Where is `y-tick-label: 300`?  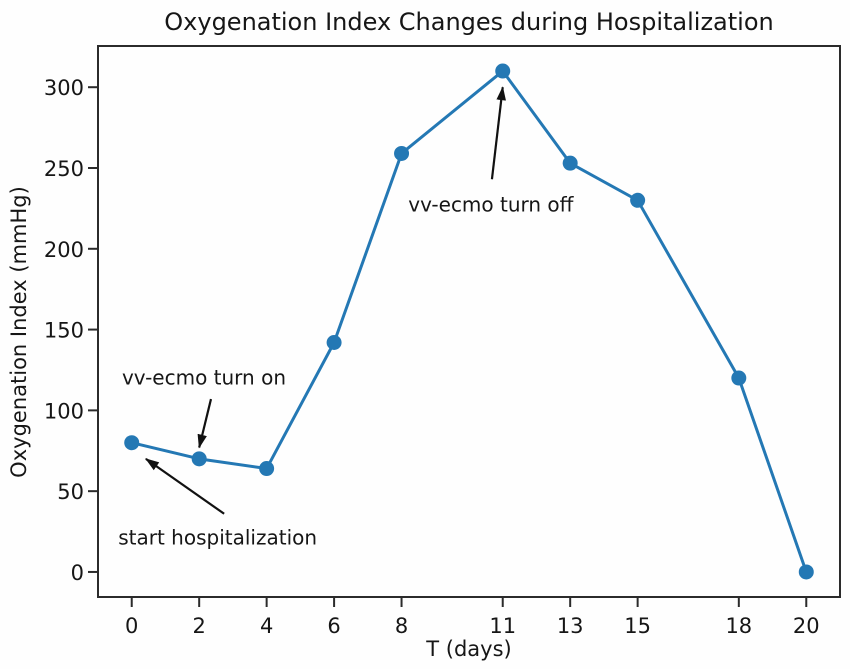
y-tick-label: 300 is located at coordinates (64, 88).